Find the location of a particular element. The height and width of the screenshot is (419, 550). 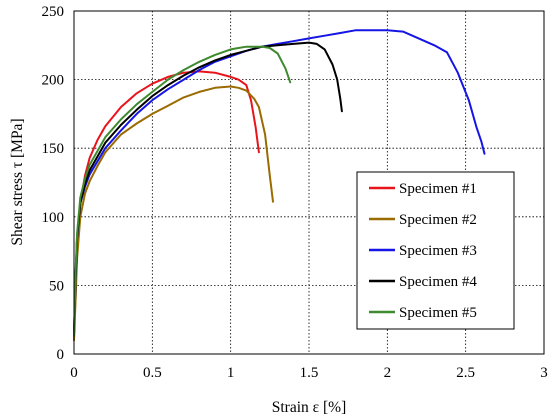

x-tick-label: 2 is located at coordinates (388, 373).